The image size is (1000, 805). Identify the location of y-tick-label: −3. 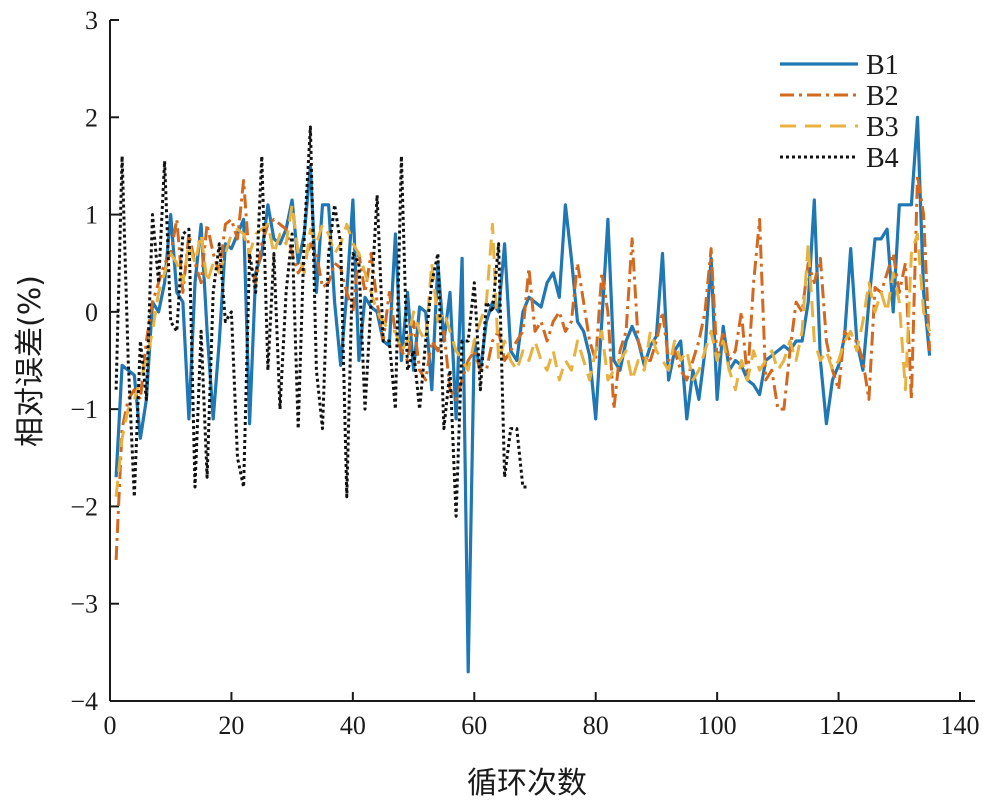
(84, 604).